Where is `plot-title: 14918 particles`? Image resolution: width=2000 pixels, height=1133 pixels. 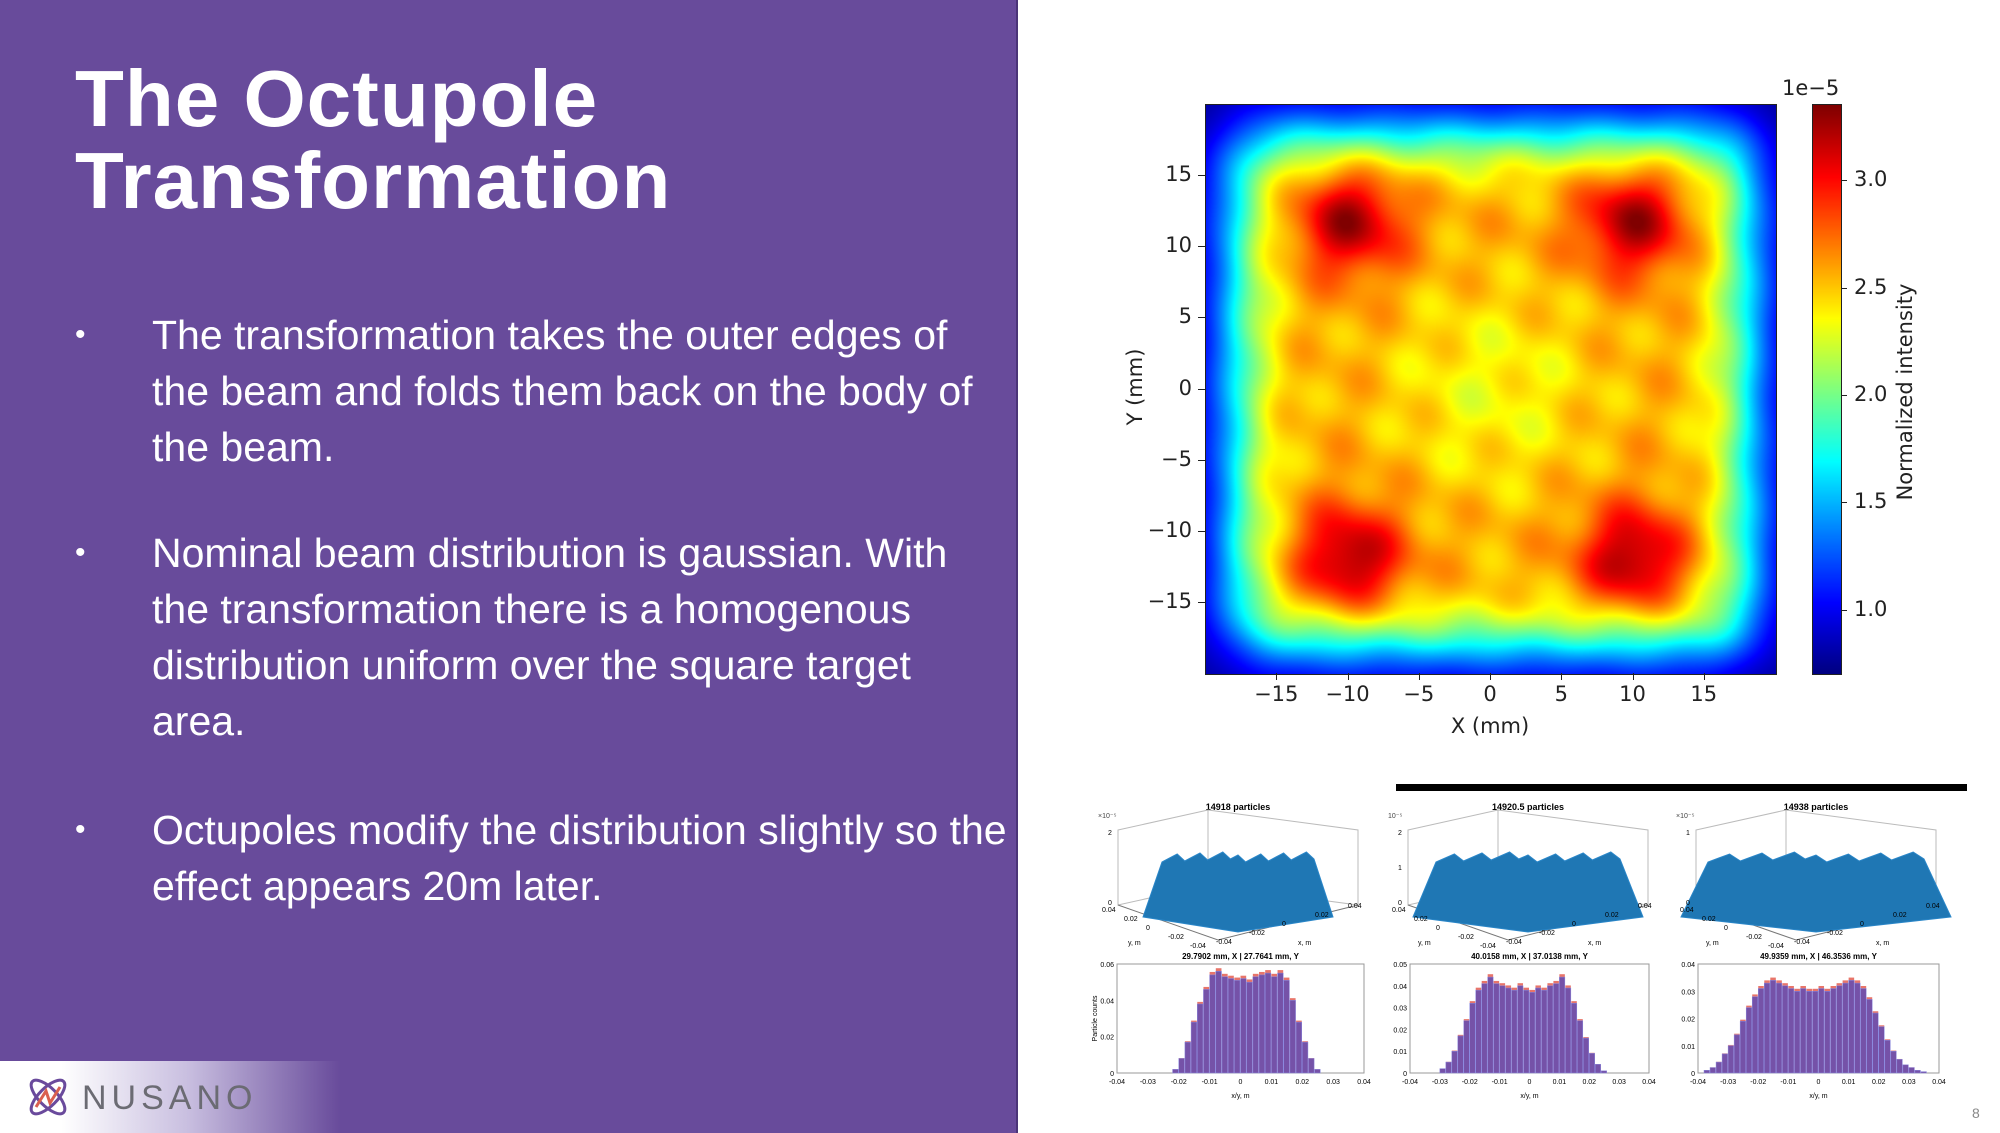 plot-title: 14918 particles is located at coordinates (1238, 807).